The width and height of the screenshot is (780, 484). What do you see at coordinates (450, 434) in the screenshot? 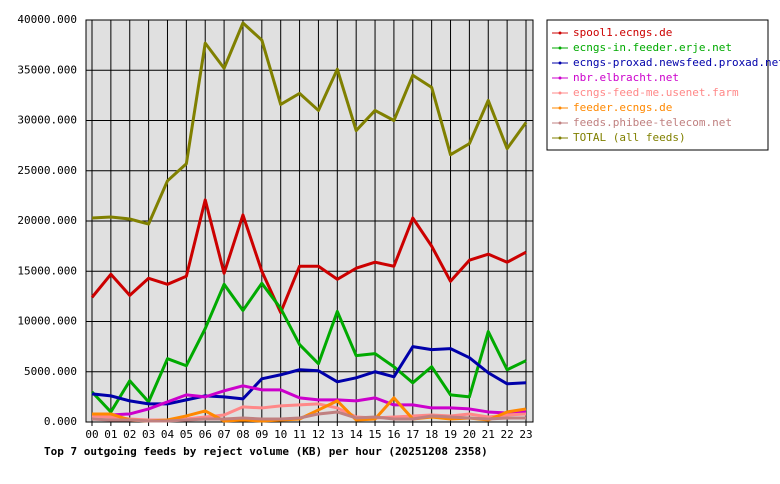
I see `x-tick-label: 19` at bounding box center [450, 434].